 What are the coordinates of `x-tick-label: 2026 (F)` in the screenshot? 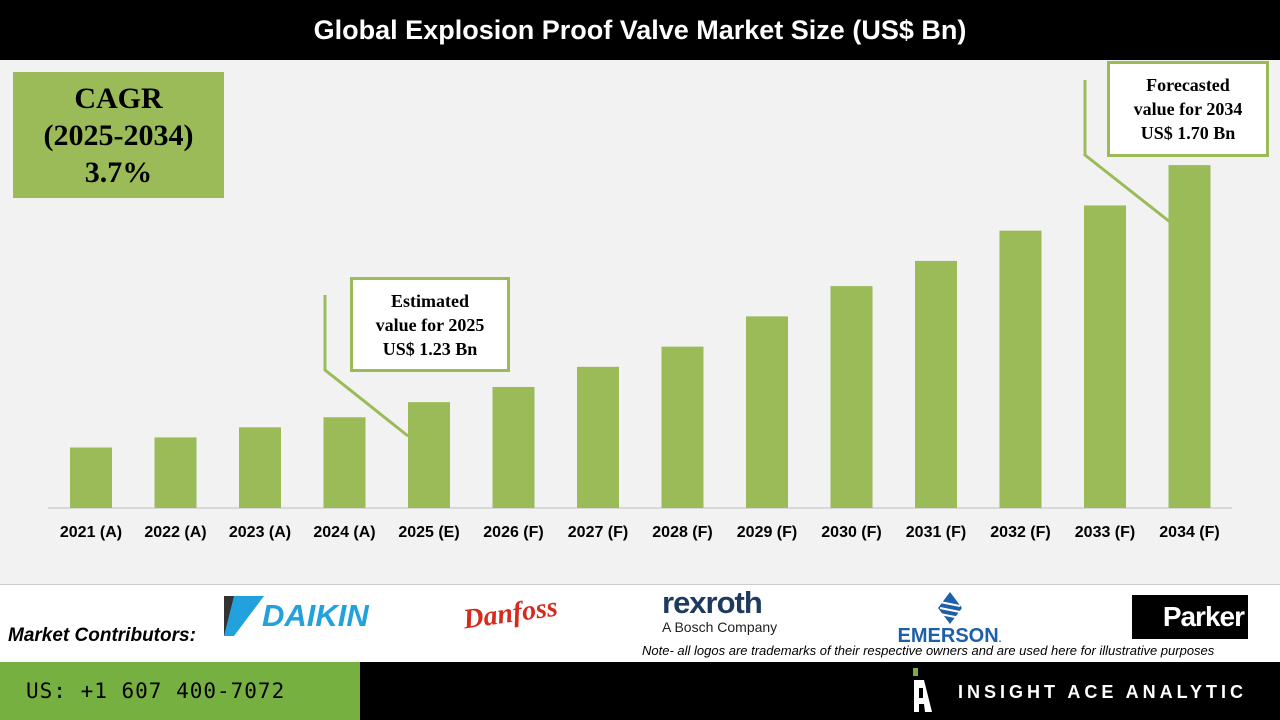 It's located at (513, 532).